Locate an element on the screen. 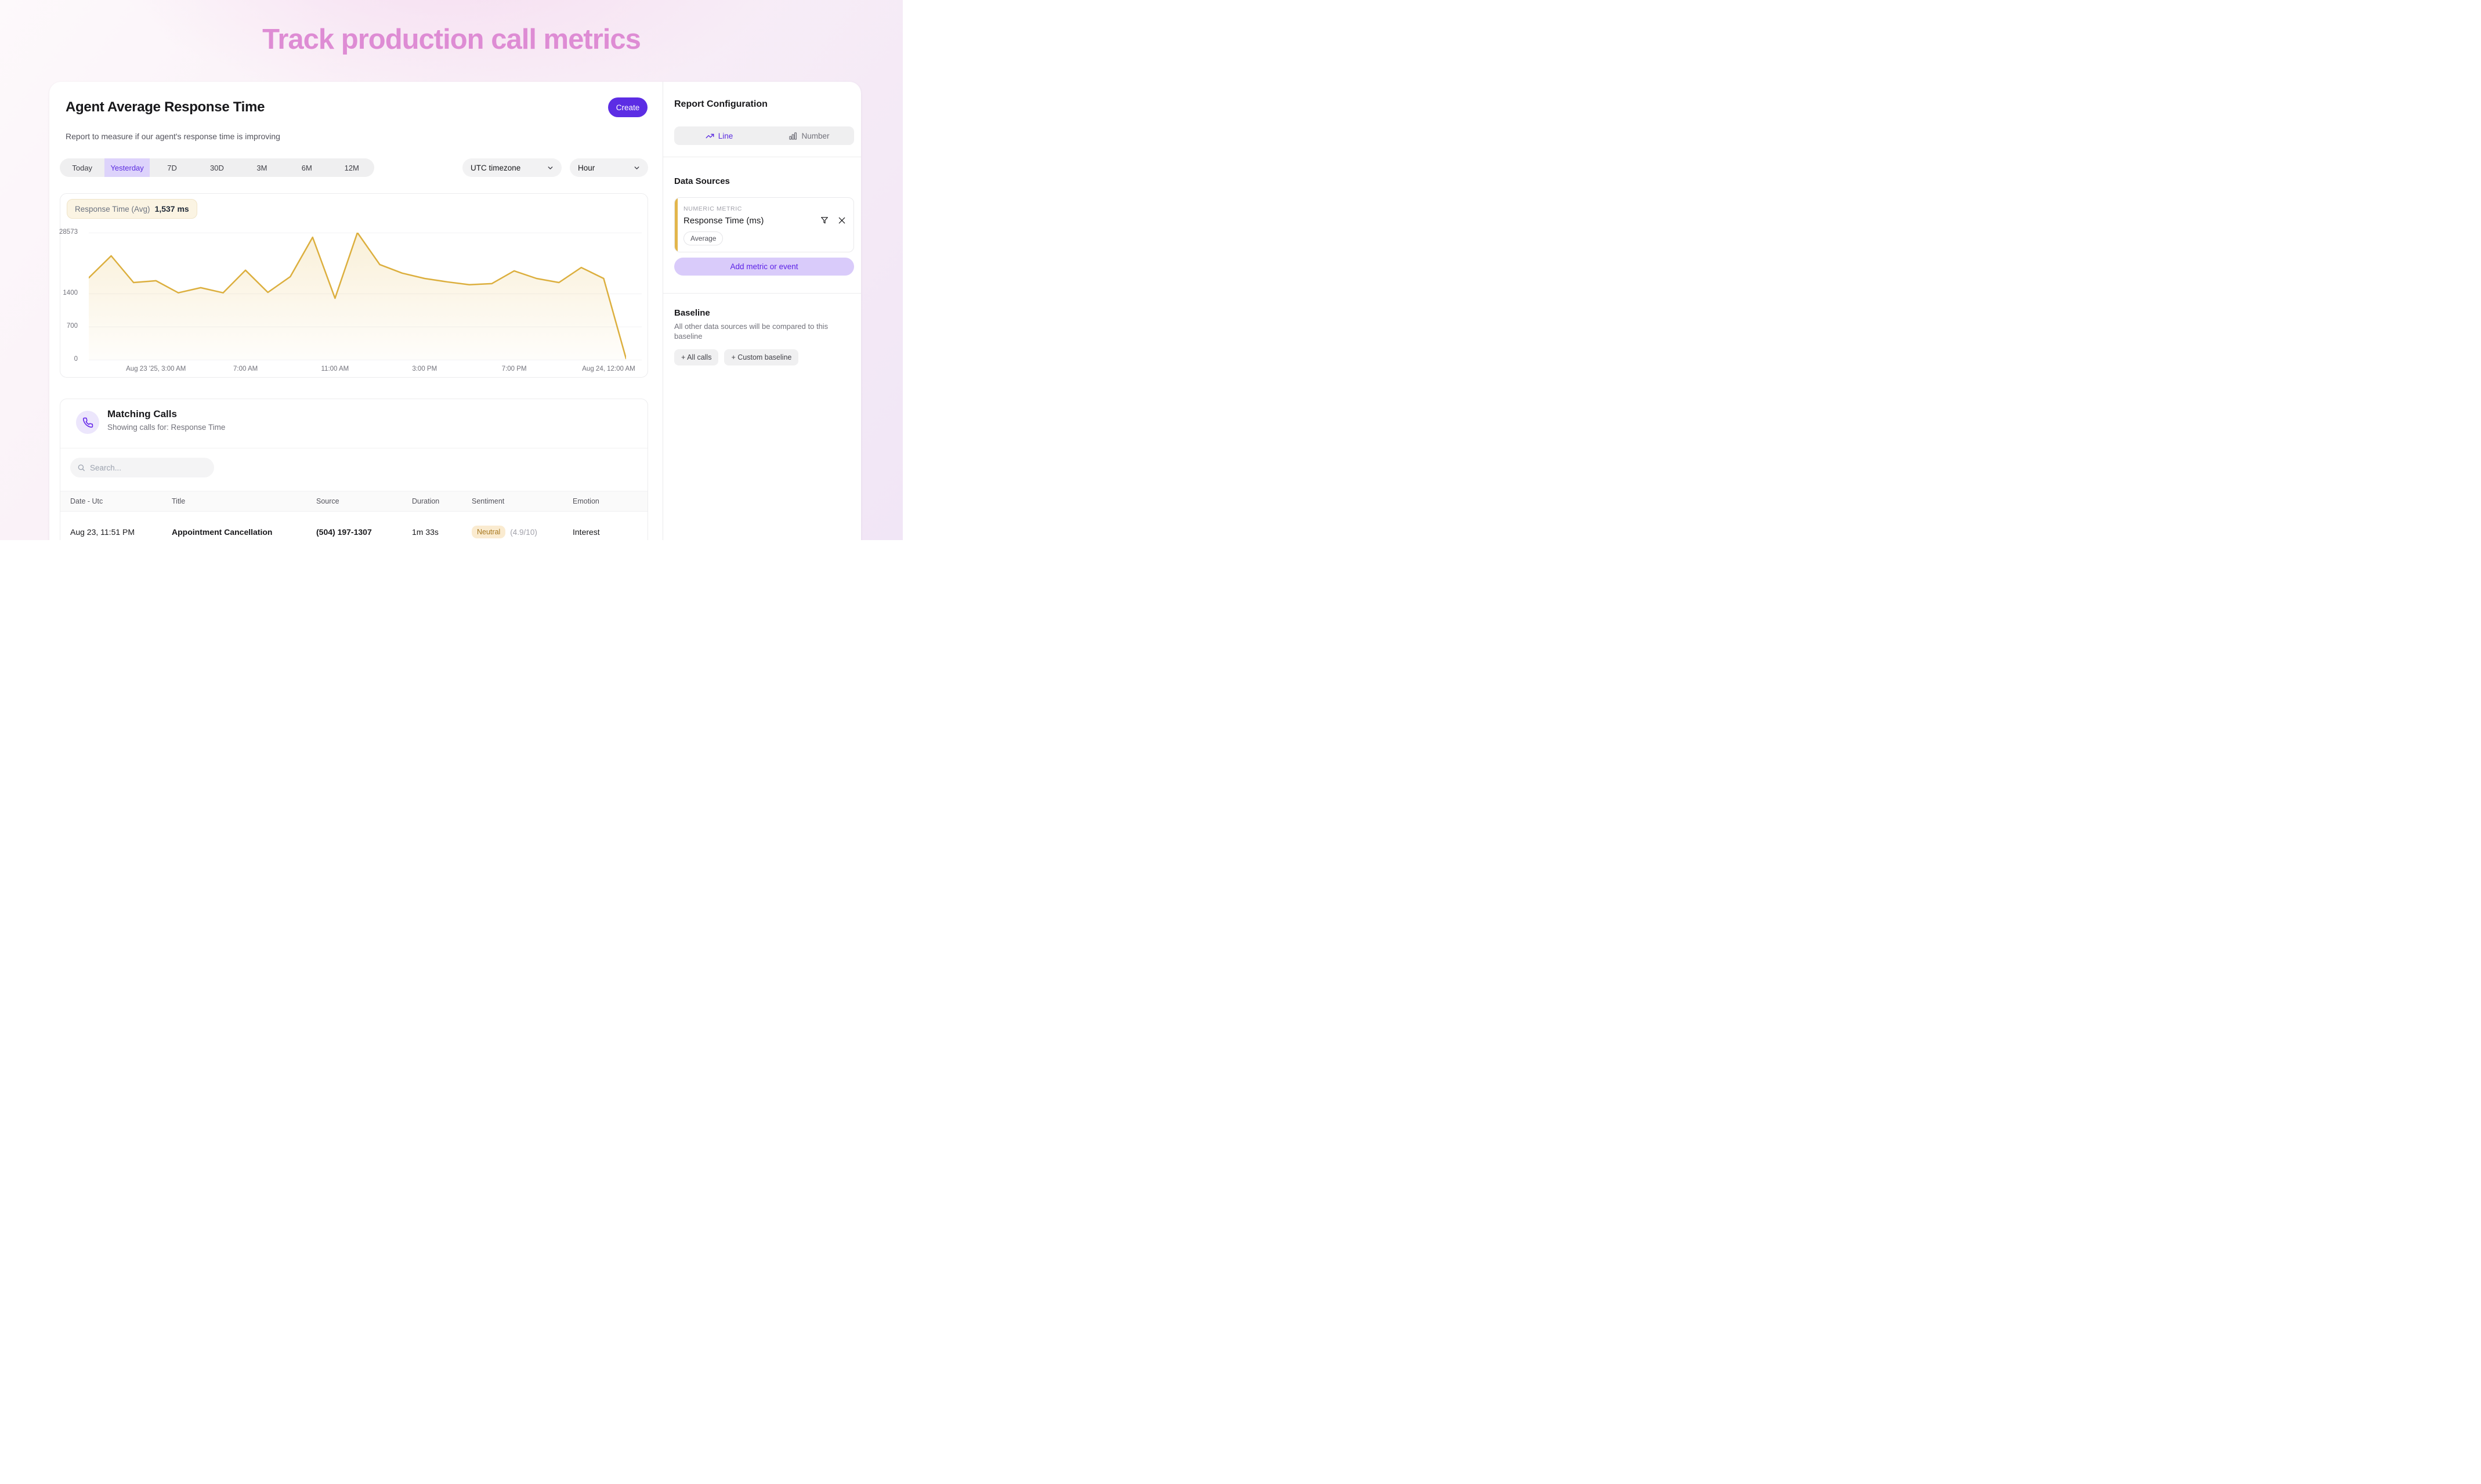 The width and height of the screenshot is (2481, 1484). page-title: Track production call metrics is located at coordinates (451, 40).